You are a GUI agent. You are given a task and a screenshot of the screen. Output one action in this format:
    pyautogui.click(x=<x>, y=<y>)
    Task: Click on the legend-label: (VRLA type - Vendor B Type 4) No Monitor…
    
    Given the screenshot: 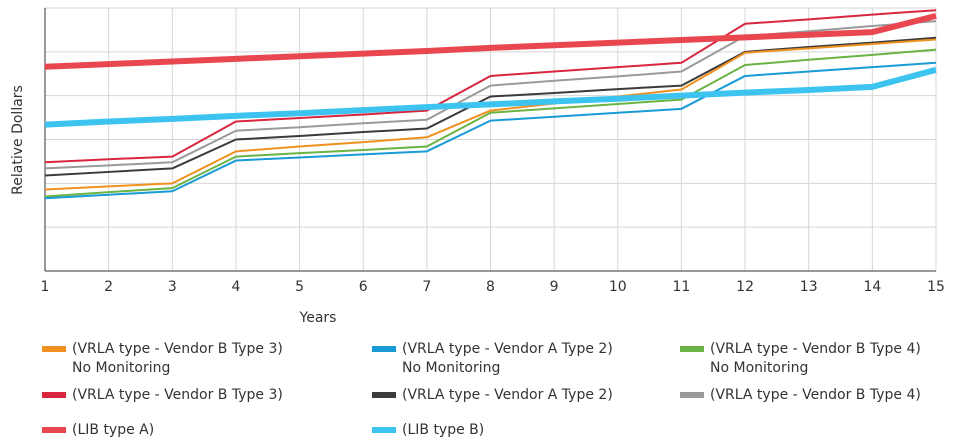 What is the action you would take?
    pyautogui.click(x=815, y=358)
    